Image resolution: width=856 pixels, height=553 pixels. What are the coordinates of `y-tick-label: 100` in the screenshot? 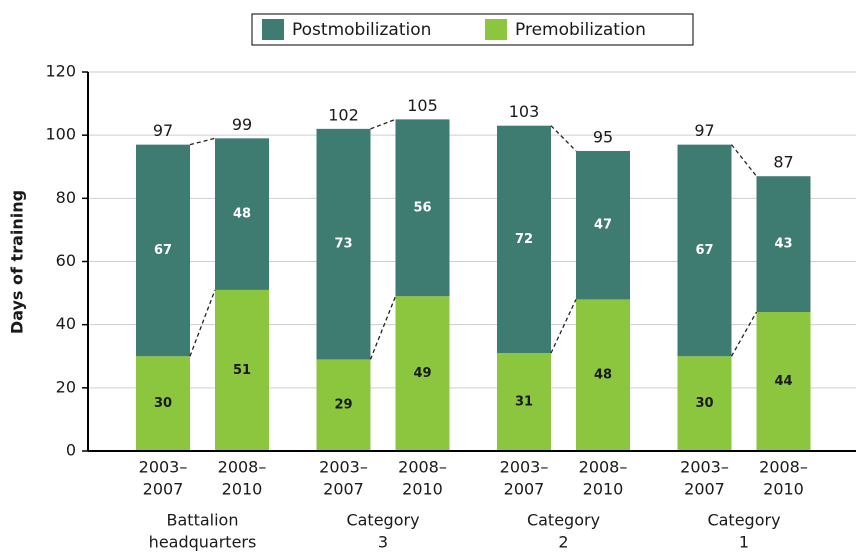 It's located at (60, 134).